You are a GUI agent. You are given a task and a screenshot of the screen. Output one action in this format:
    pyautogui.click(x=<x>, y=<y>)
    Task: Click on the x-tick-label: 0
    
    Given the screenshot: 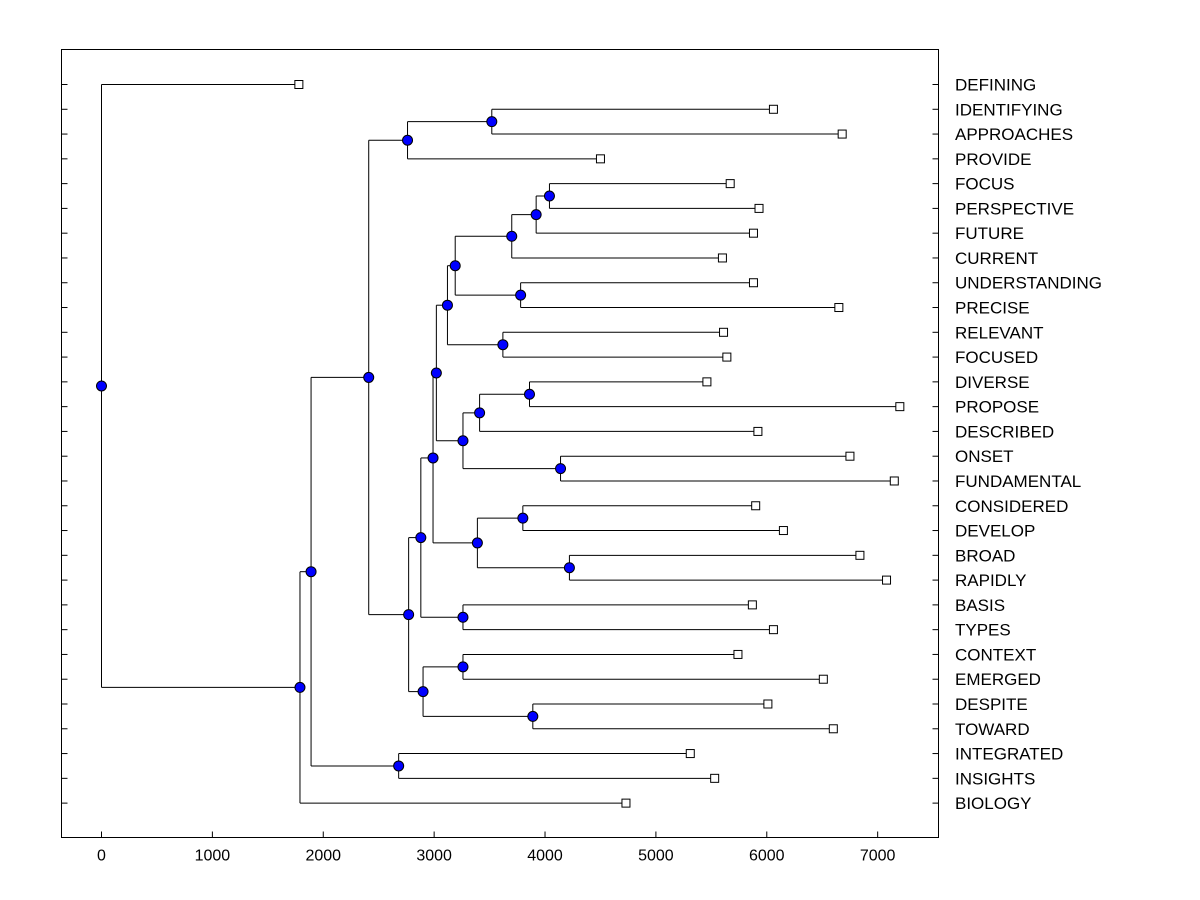 What is the action you would take?
    pyautogui.click(x=101, y=856)
    